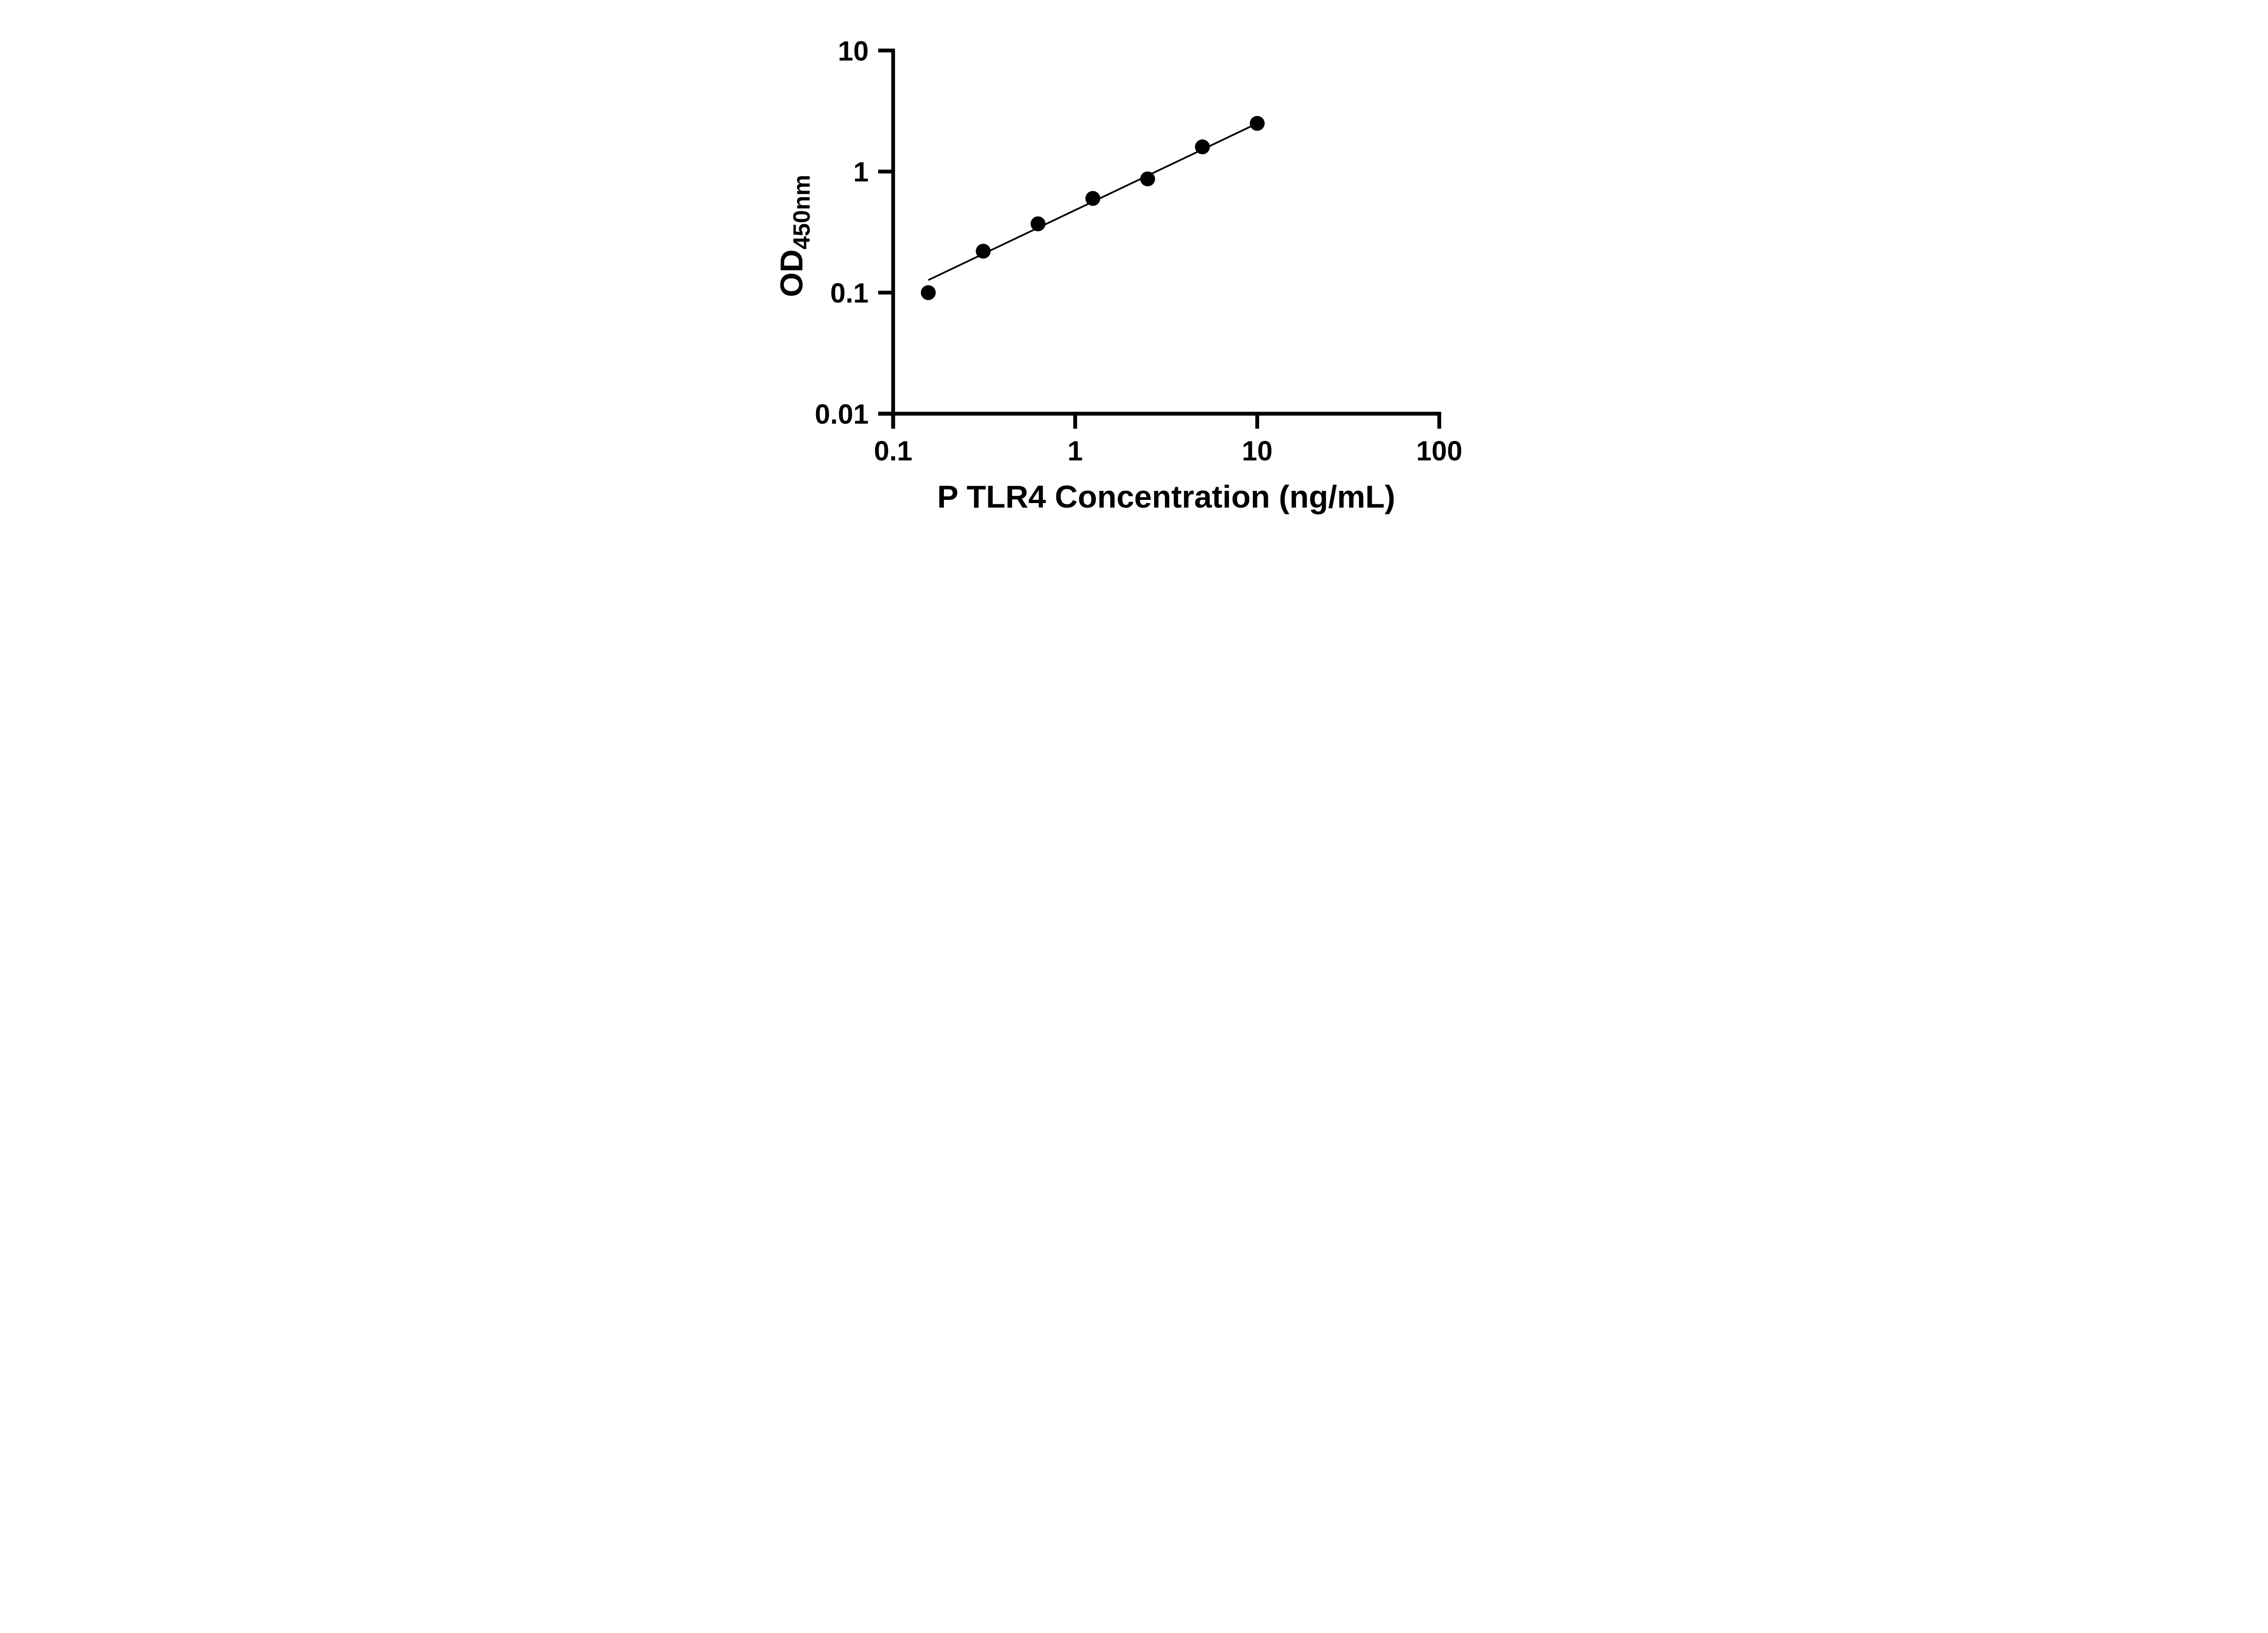 The height and width of the screenshot is (1633, 2268). What do you see at coordinates (854, 50) in the screenshot?
I see `y-tick-label: 10` at bounding box center [854, 50].